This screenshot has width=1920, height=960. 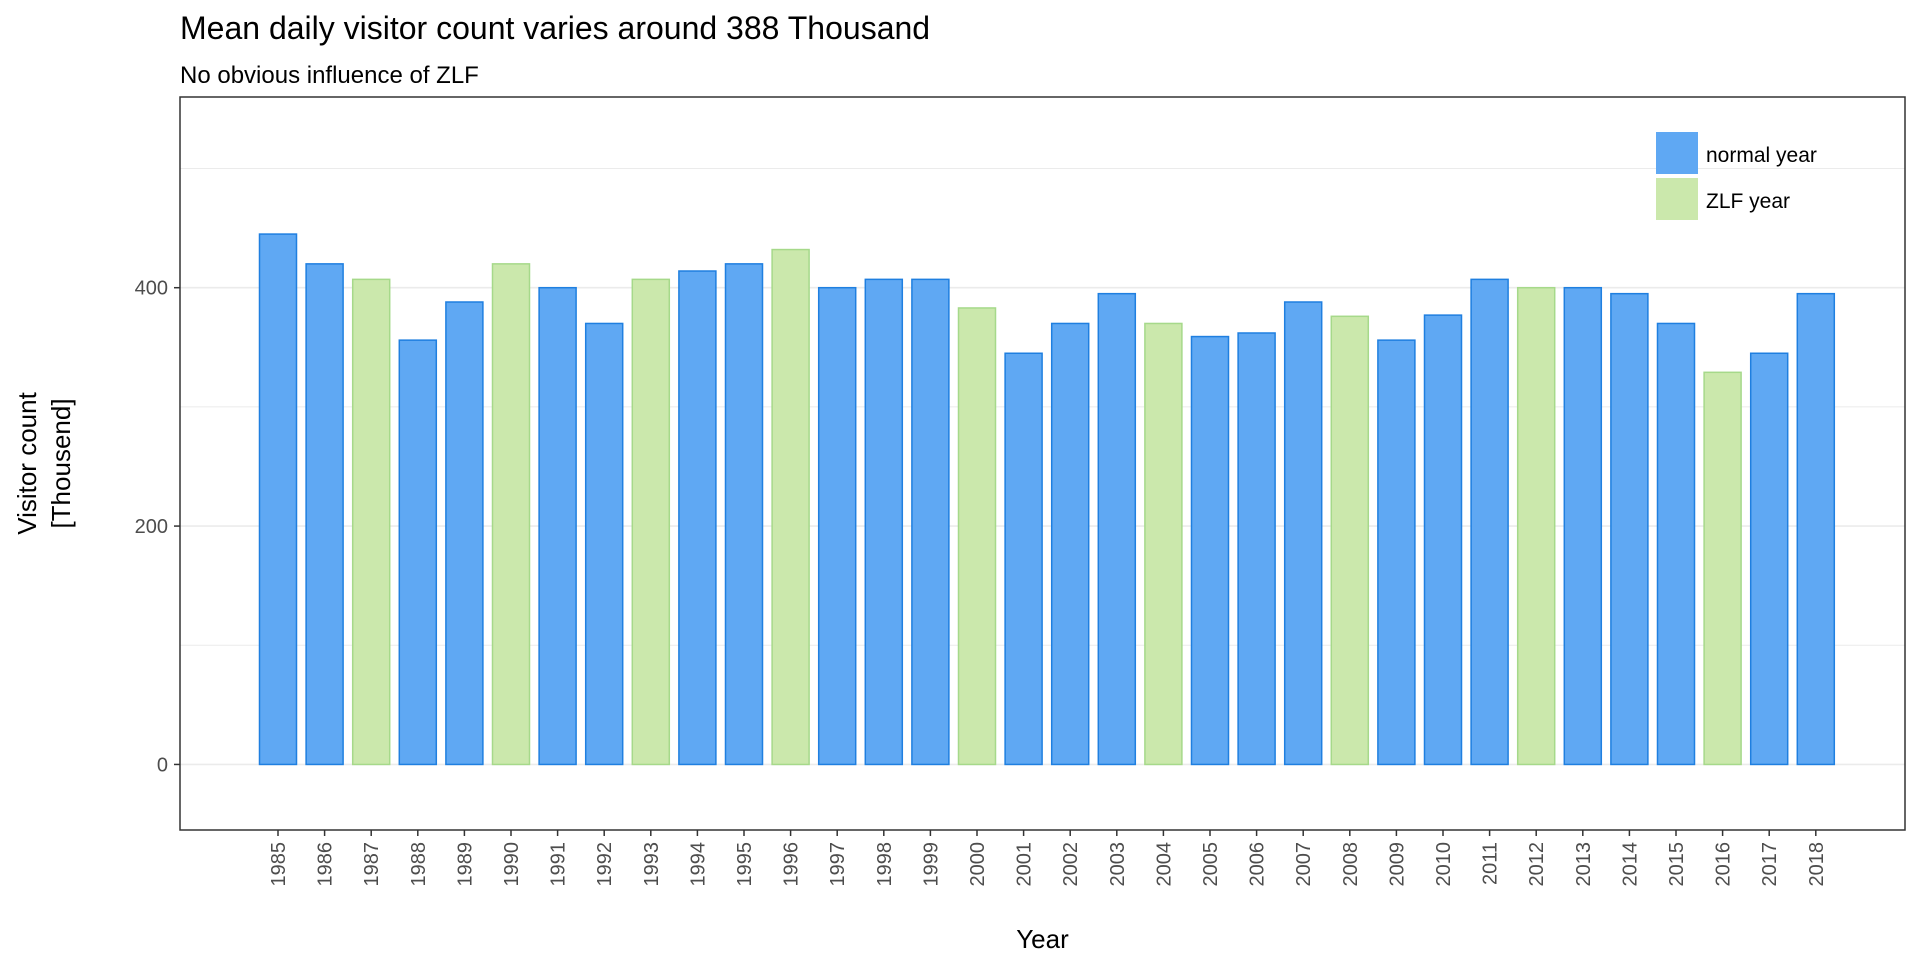 What do you see at coordinates (604, 544) in the screenshot?
I see `bar-1992` at bounding box center [604, 544].